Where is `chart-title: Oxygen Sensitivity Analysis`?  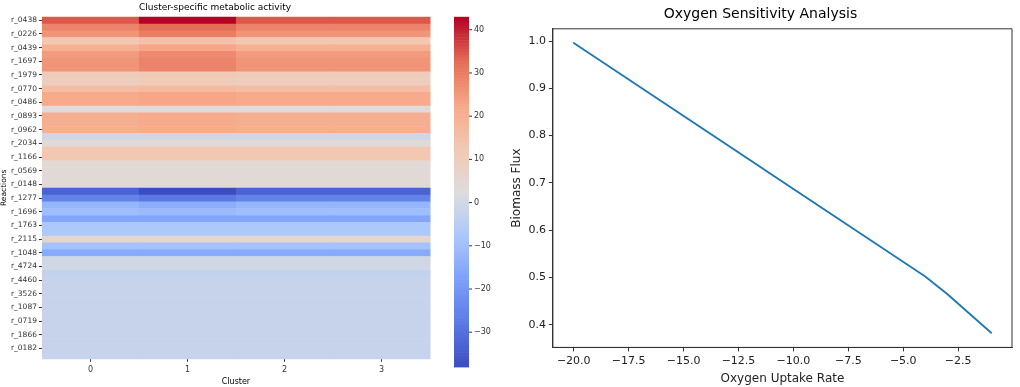
chart-title: Oxygen Sensitivity Analysis is located at coordinates (760, 13).